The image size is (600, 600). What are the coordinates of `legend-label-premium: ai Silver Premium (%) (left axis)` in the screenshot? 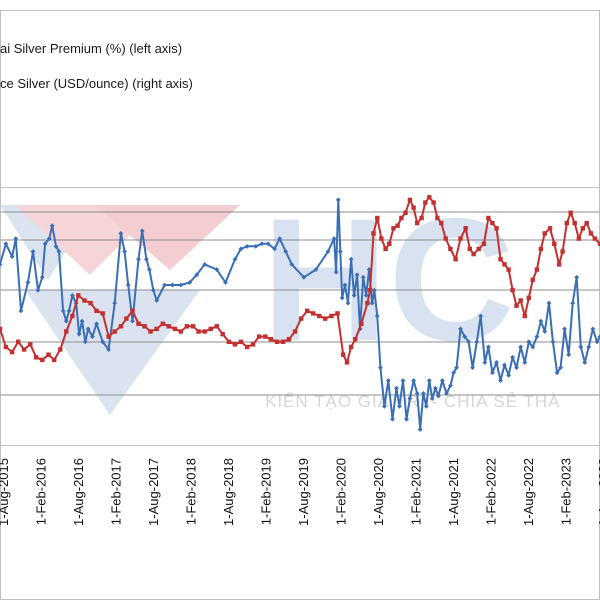 It's located at (91, 48).